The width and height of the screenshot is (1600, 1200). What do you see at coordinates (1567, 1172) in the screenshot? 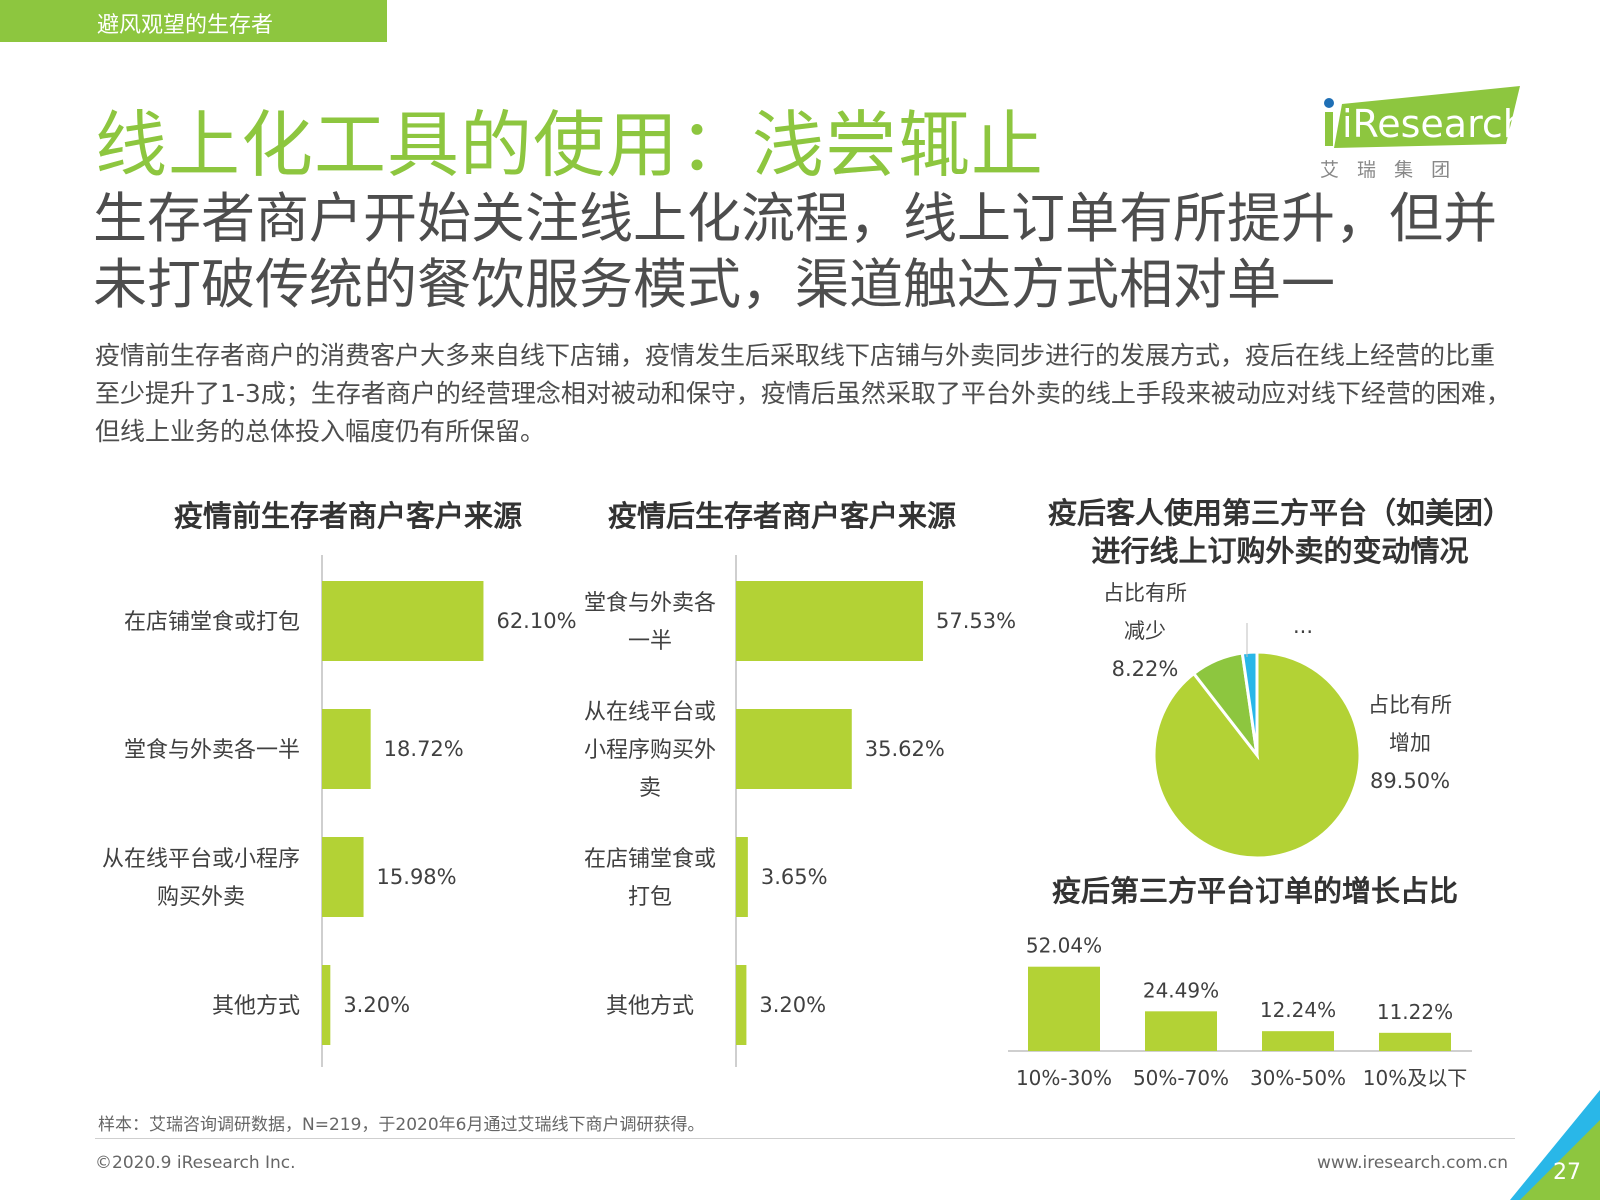
I see `page-number: 27` at bounding box center [1567, 1172].